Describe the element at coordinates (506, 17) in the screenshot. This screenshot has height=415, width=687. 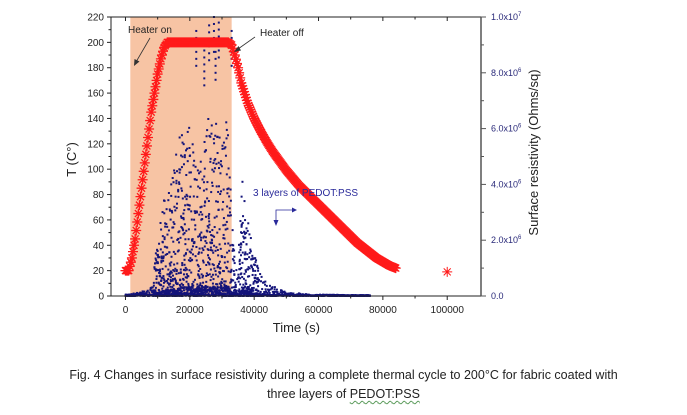
I see `y-right-tick-label: 1.0x107` at that location.